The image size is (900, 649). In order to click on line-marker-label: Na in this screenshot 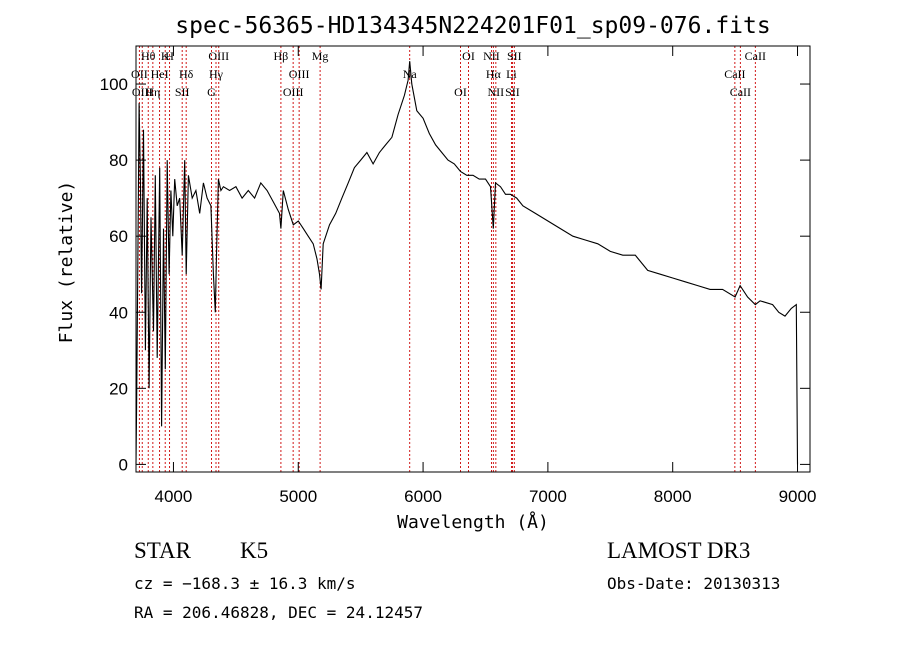, I will do `click(410, 74)`.